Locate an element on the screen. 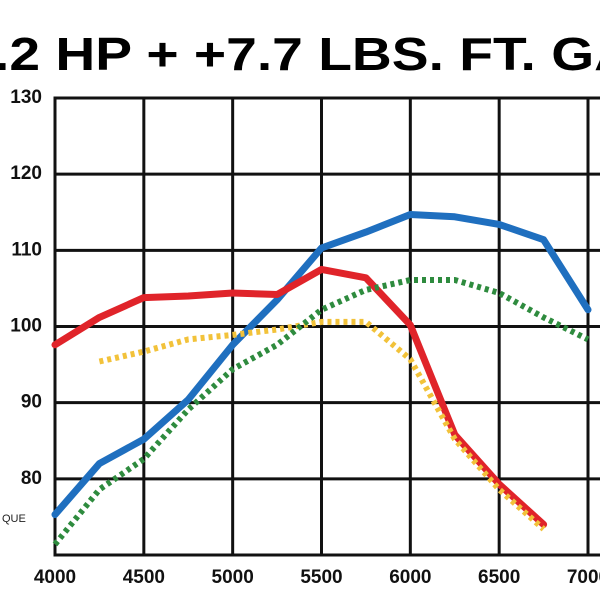  x-tick-label: 4500 is located at coordinates (144, 577).